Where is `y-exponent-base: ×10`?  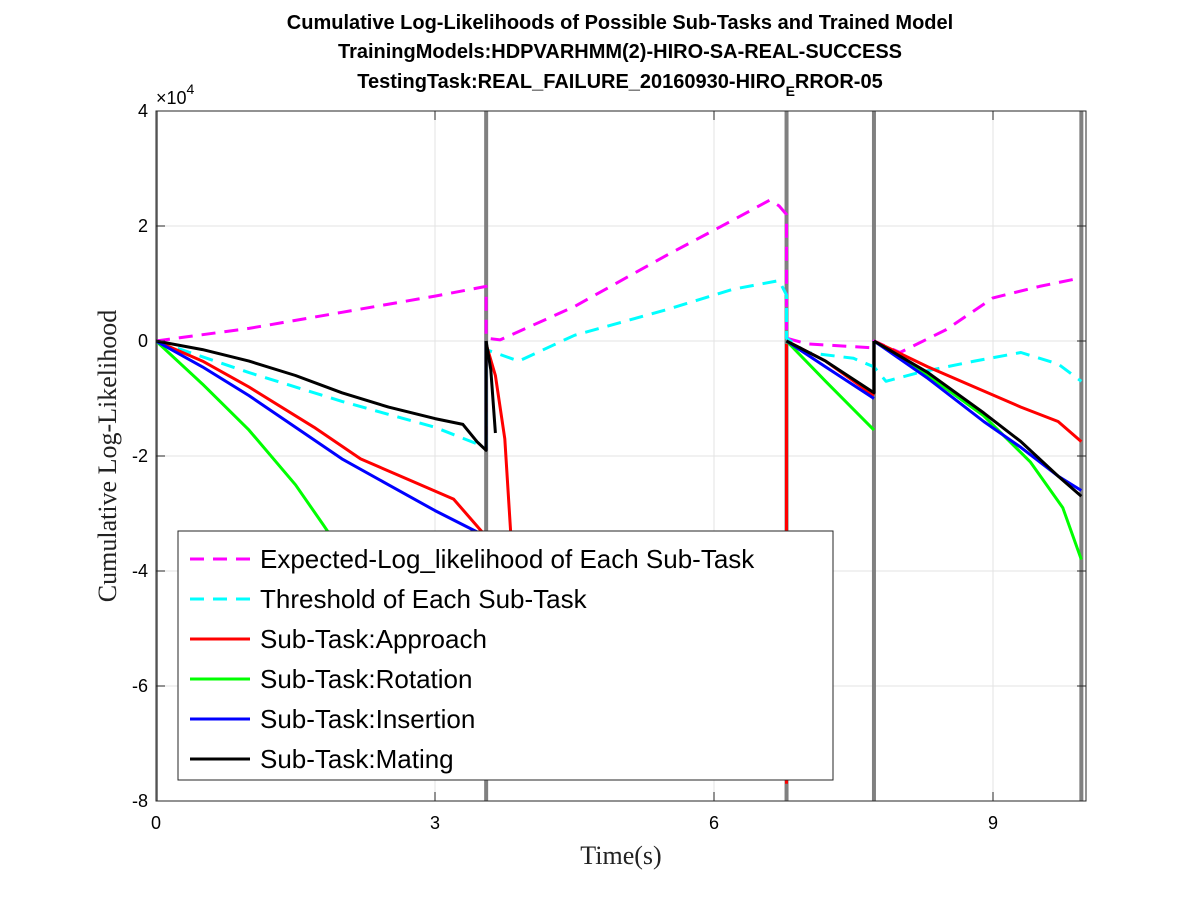
y-exponent-base: ×10 is located at coordinates (171, 98).